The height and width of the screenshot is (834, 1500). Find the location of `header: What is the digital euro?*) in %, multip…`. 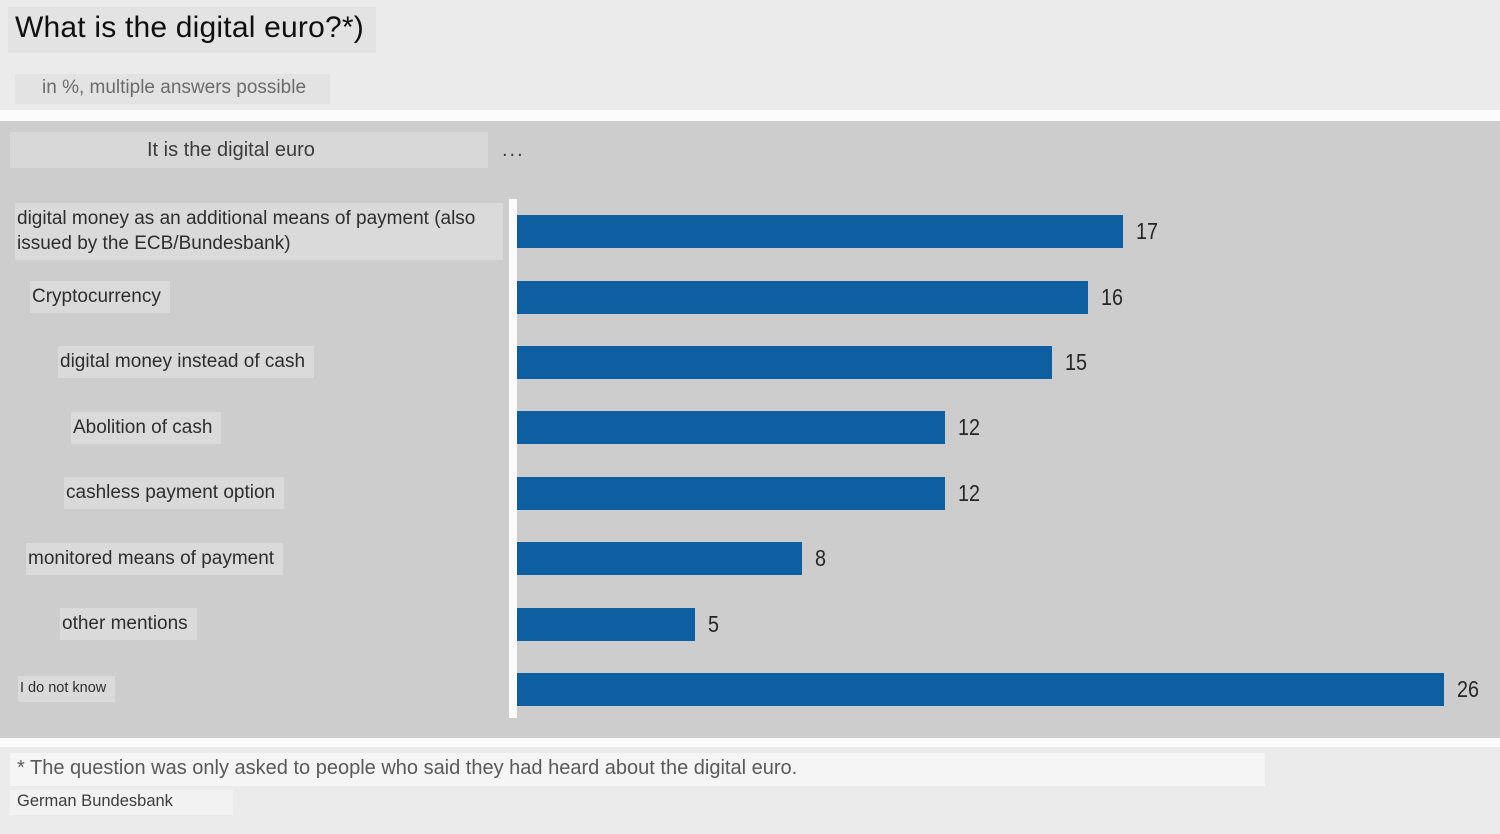

header: What is the digital euro?*) in %, multip… is located at coordinates (750, 55).